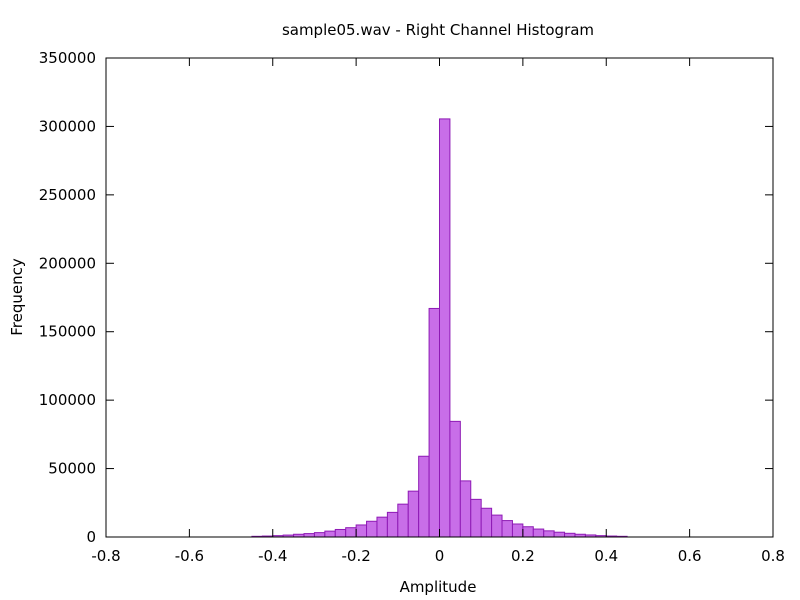  What do you see at coordinates (67, 126) in the screenshot?
I see `y-tick-label: 300000` at bounding box center [67, 126].